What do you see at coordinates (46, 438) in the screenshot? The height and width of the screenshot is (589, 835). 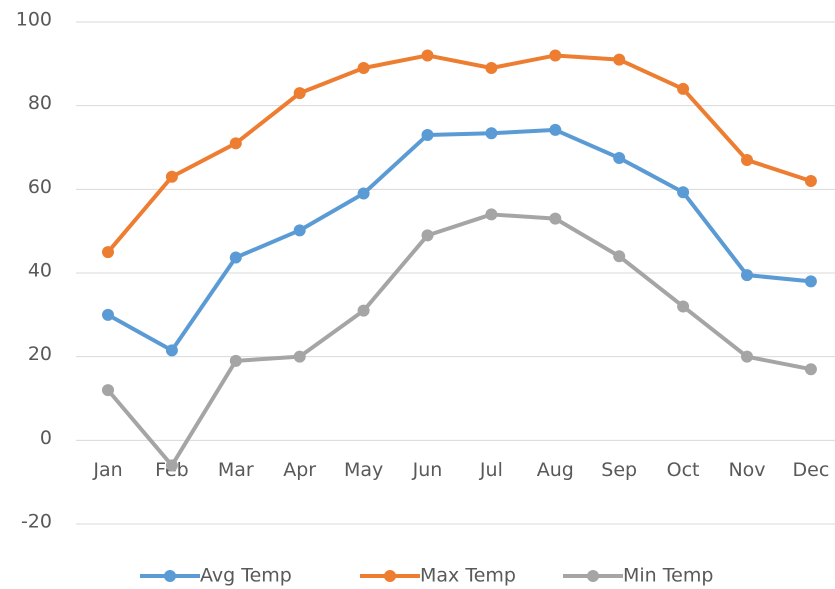 I see `y-tick-label: 0` at bounding box center [46, 438].